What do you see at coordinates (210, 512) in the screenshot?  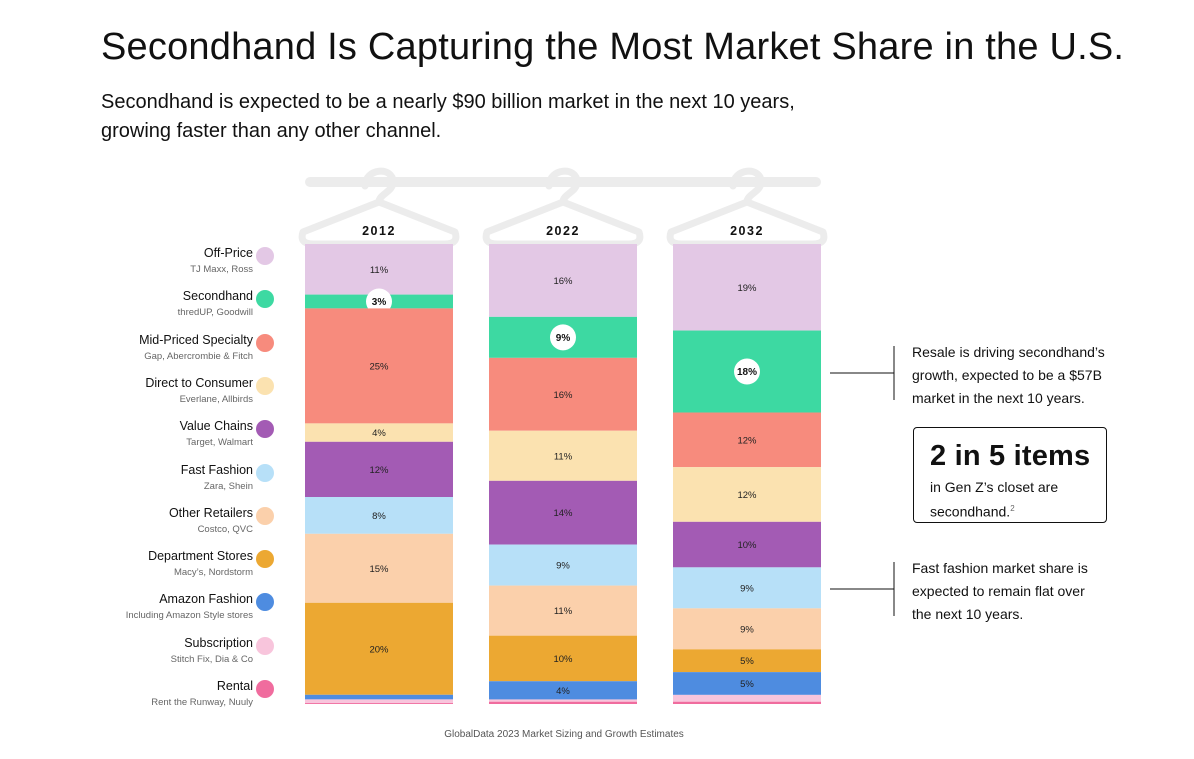 I see `legend-label: Other Retailers` at bounding box center [210, 512].